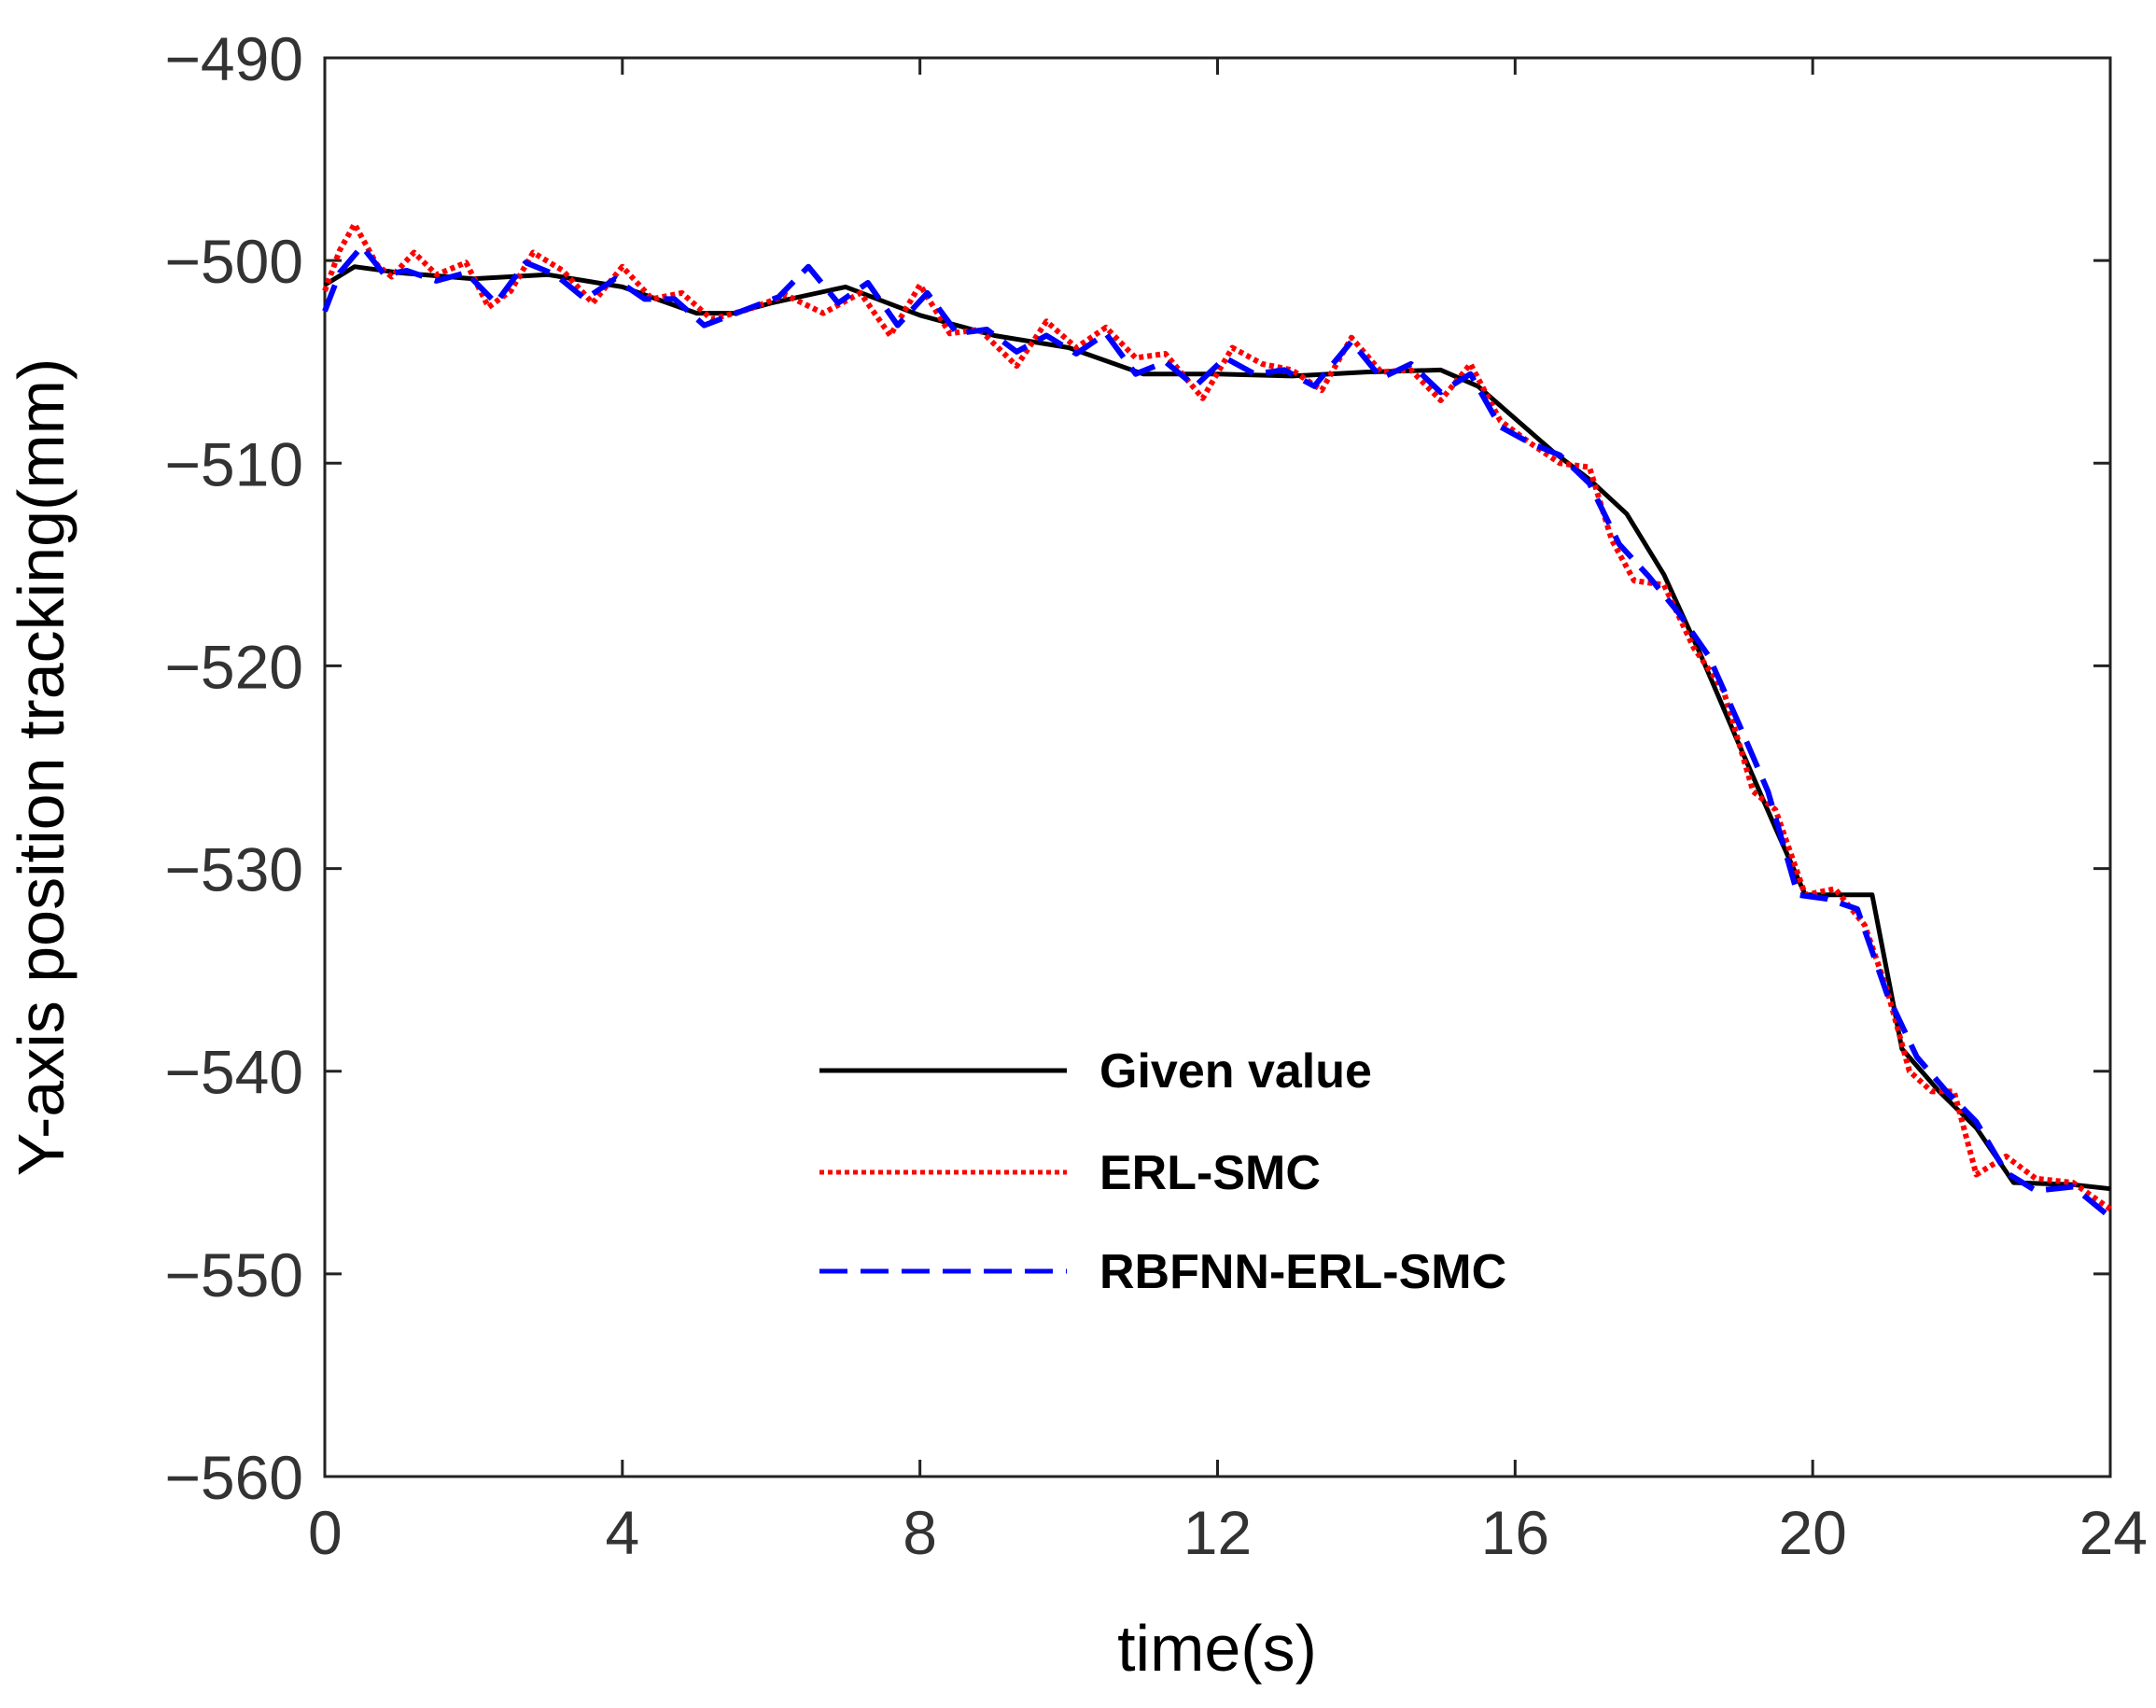 Image resolution: width=2156 pixels, height=1708 pixels. I want to click on y-tick-label: −500, so click(233, 261).